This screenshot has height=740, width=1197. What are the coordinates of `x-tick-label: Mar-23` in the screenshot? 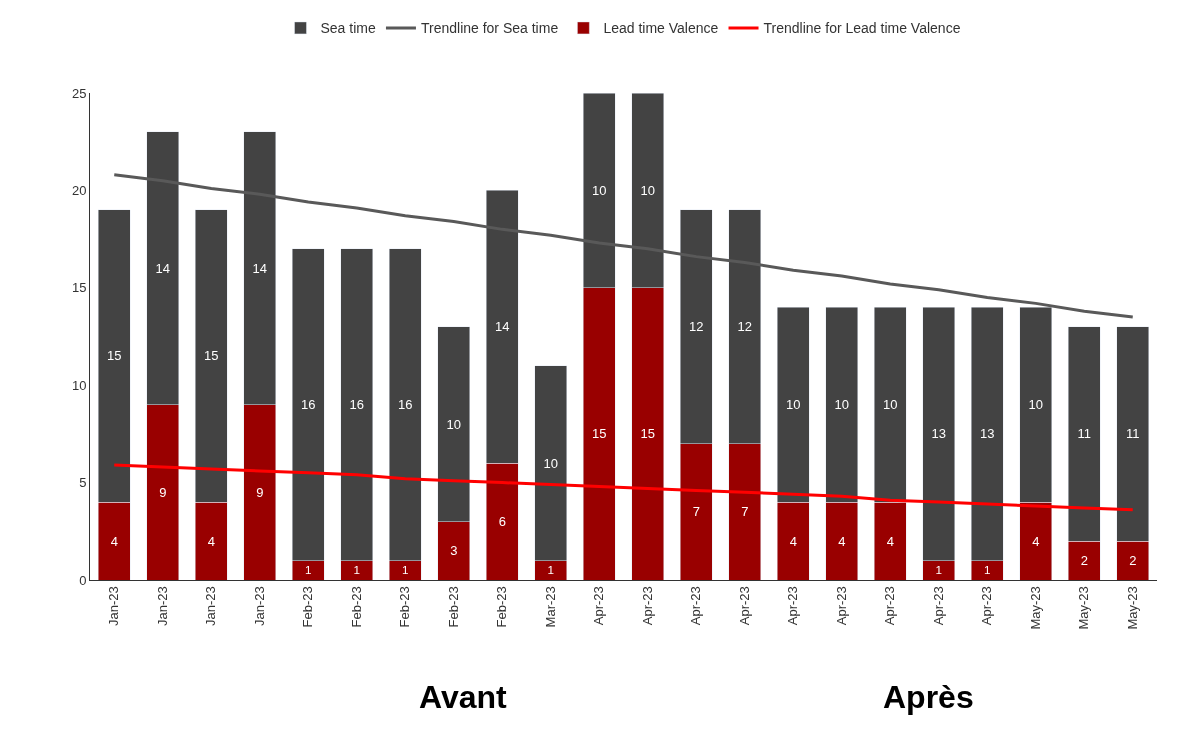 It's located at (550, 607).